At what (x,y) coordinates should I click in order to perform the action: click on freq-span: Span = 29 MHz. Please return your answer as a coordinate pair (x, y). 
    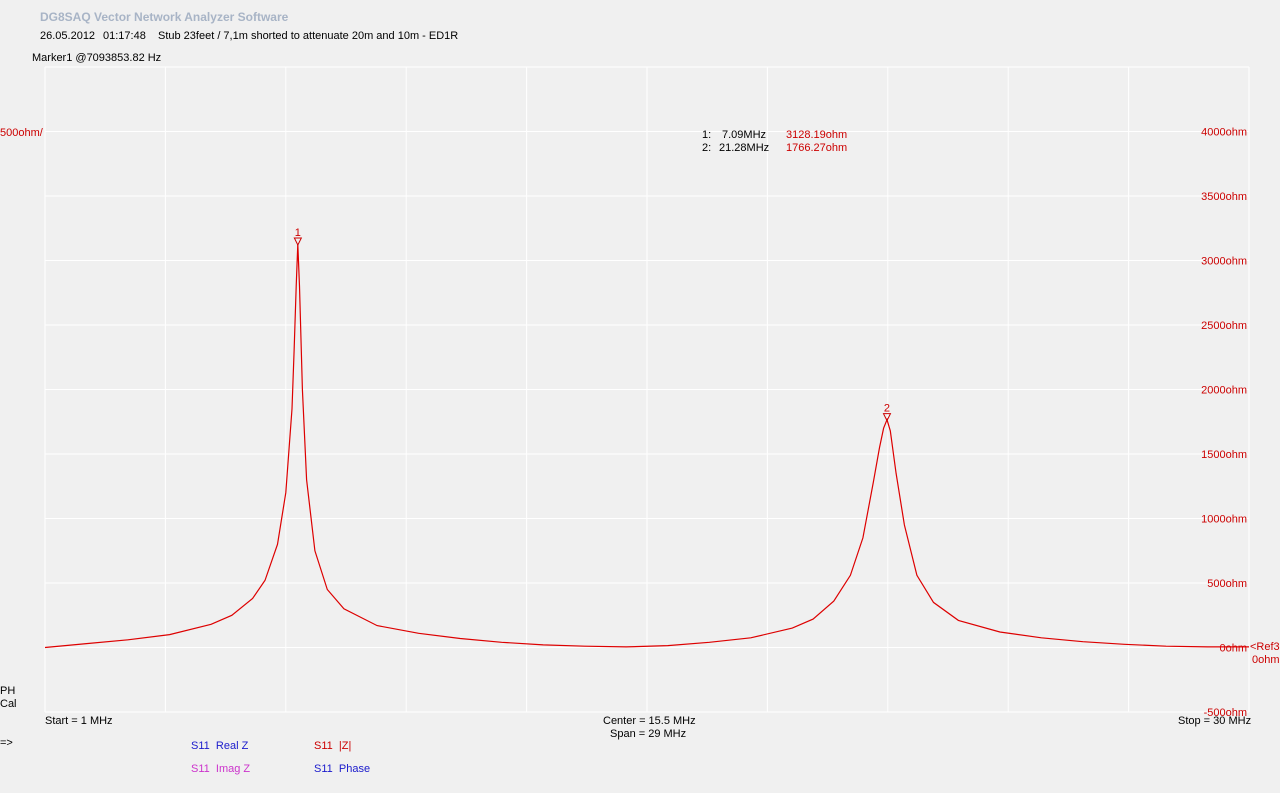
    Looking at the image, I should click on (648, 734).